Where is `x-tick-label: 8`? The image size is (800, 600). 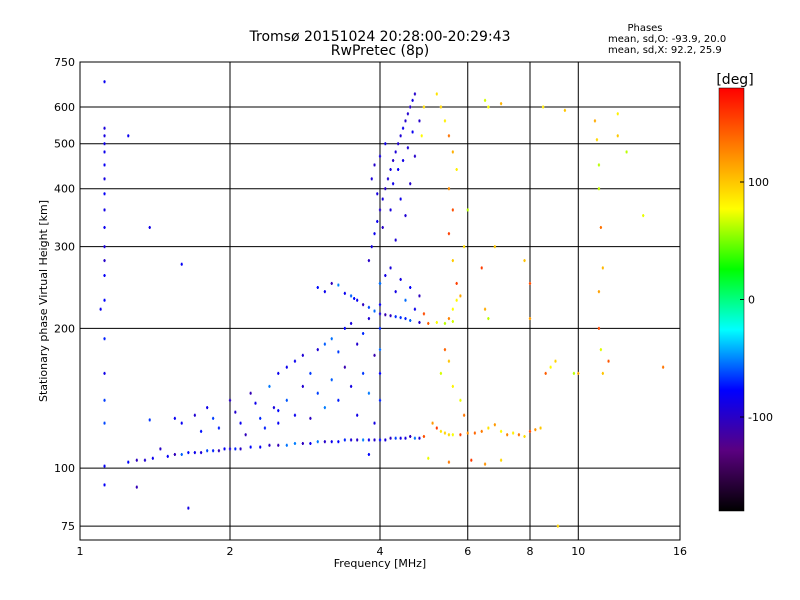 x-tick-label: 8 is located at coordinates (530, 551).